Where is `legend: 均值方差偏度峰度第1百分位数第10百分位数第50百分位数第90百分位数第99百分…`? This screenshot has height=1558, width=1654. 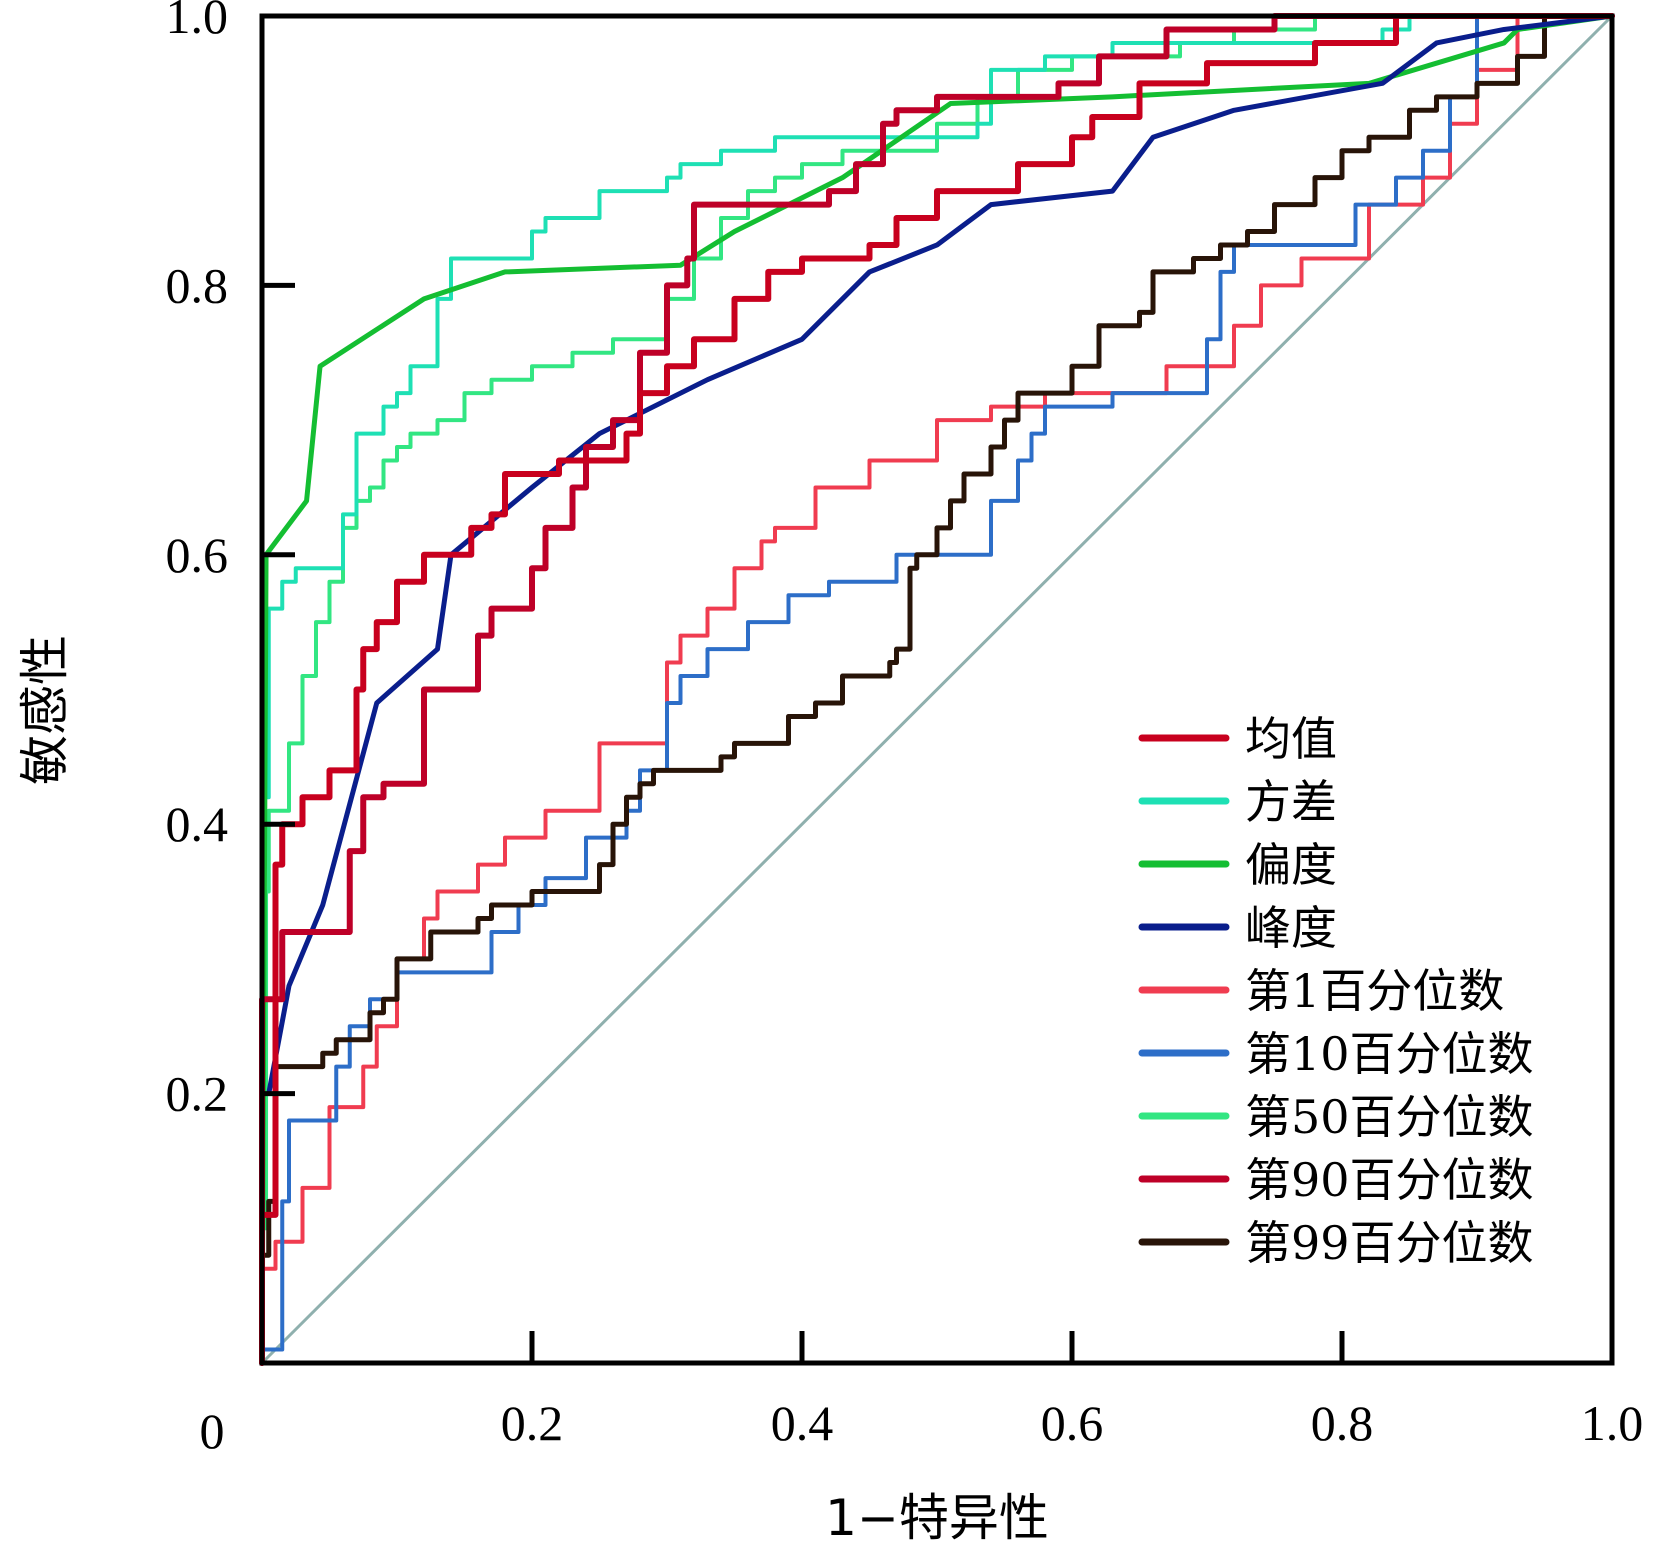
legend: 均值方差偏度峰度第1百分位数第10百分位数第50百分位数第90百分位数第99百分… is located at coordinates (1336, 991).